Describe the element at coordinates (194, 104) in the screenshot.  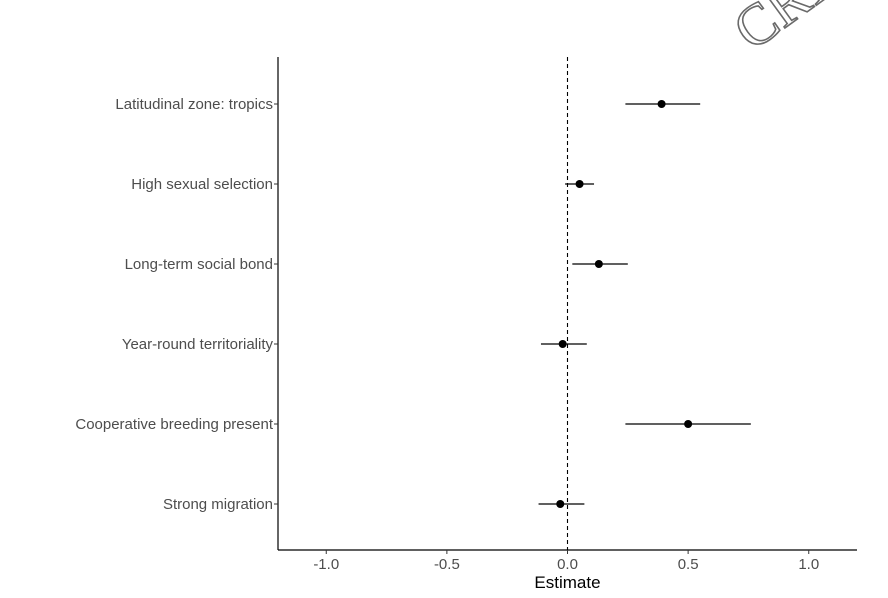
I see `y-tick-label: Latitudinal zone: tropics` at that location.